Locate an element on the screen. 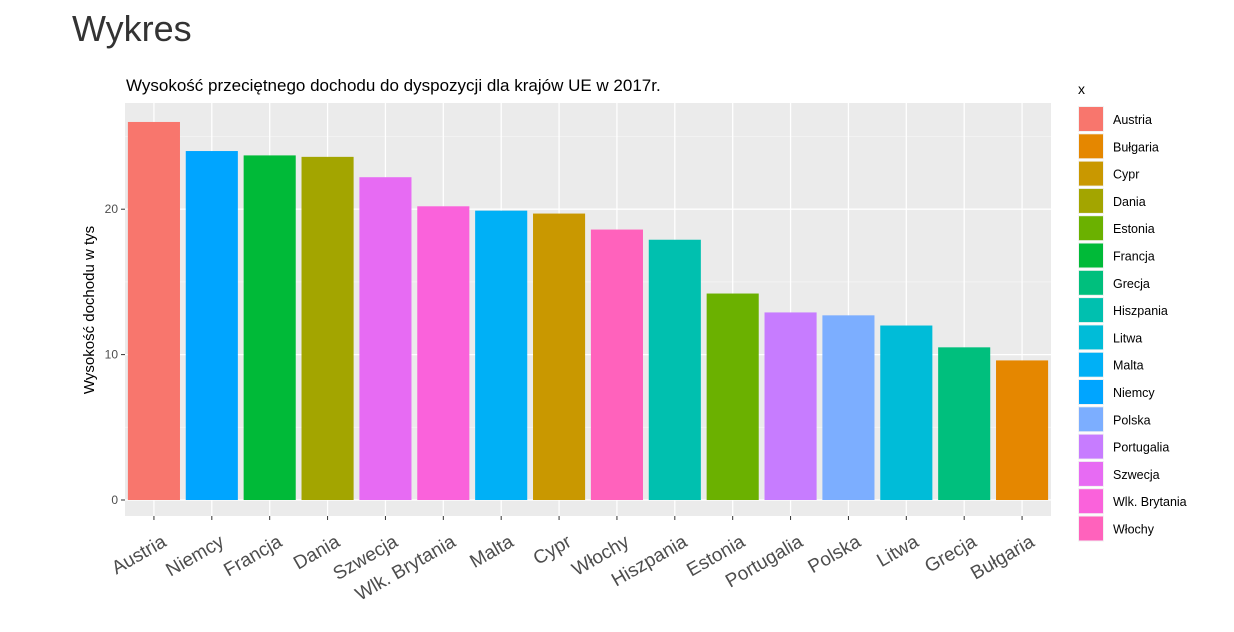 The height and width of the screenshot is (632, 1234). legend-item: Hiszpania is located at coordinates (1123, 310).